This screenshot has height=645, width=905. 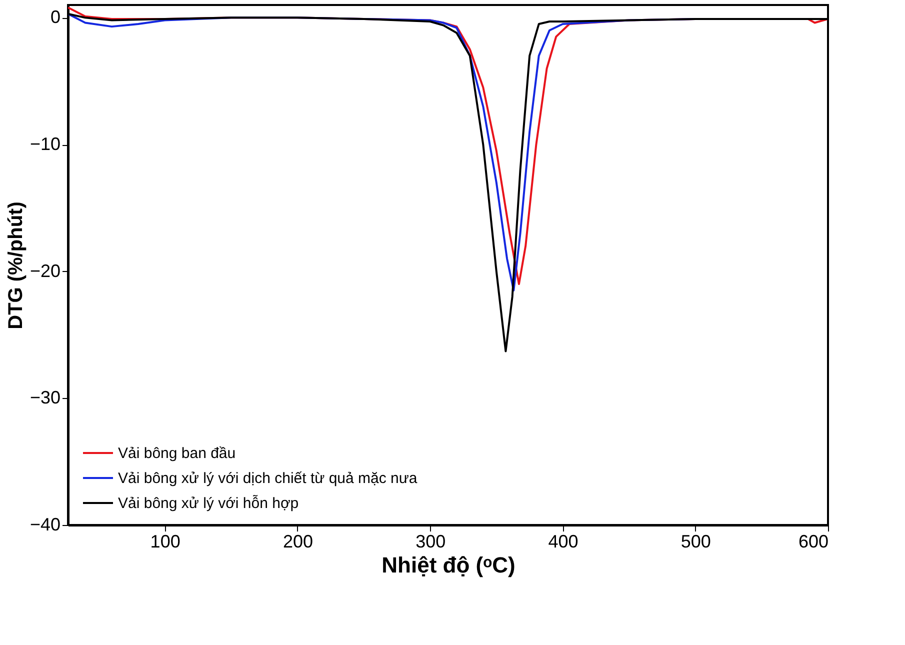 I want to click on x-tick-label: 300, so click(x=431, y=542).